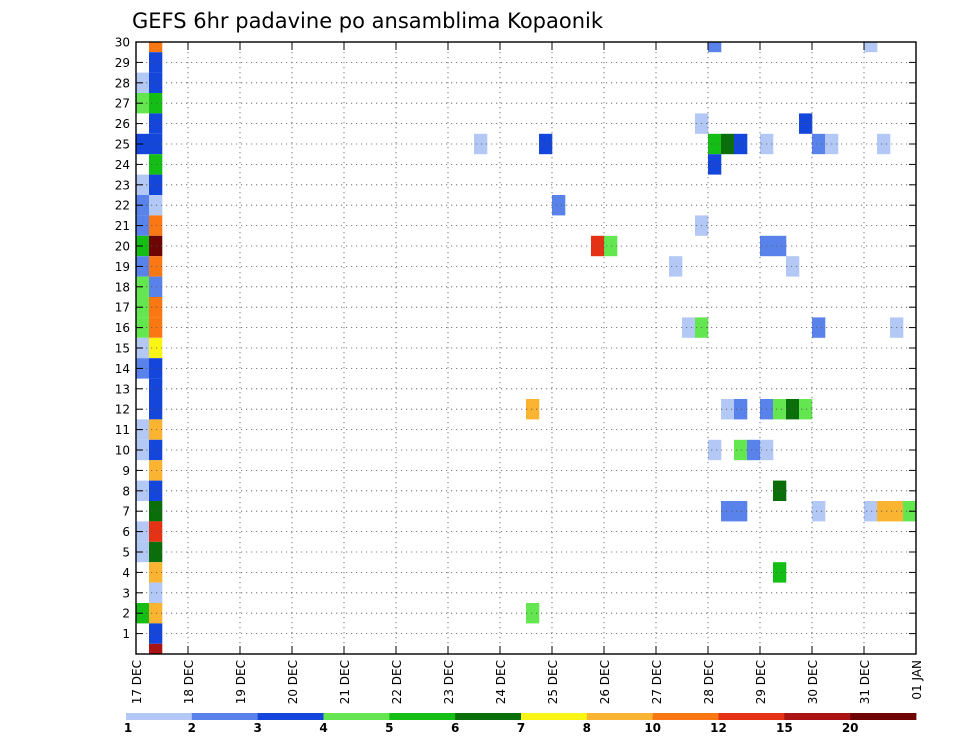  I want to click on x-tick-label: 01 JAN, so click(917, 680).